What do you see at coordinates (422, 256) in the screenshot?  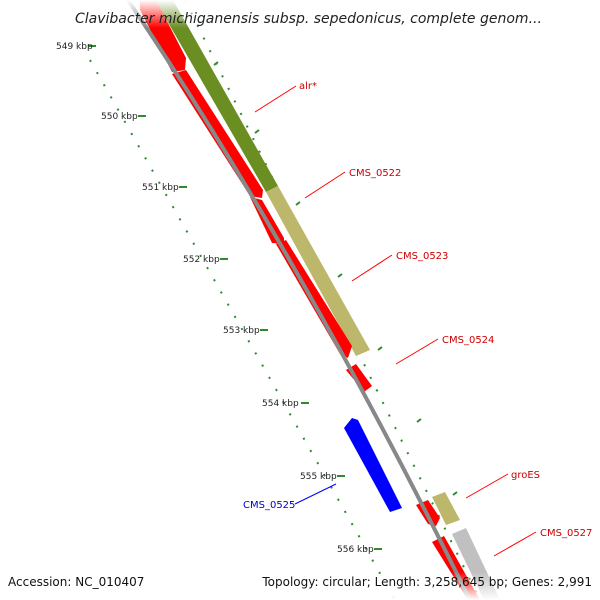 I see `gene-label-cms-0523: CMS_0523` at bounding box center [422, 256].